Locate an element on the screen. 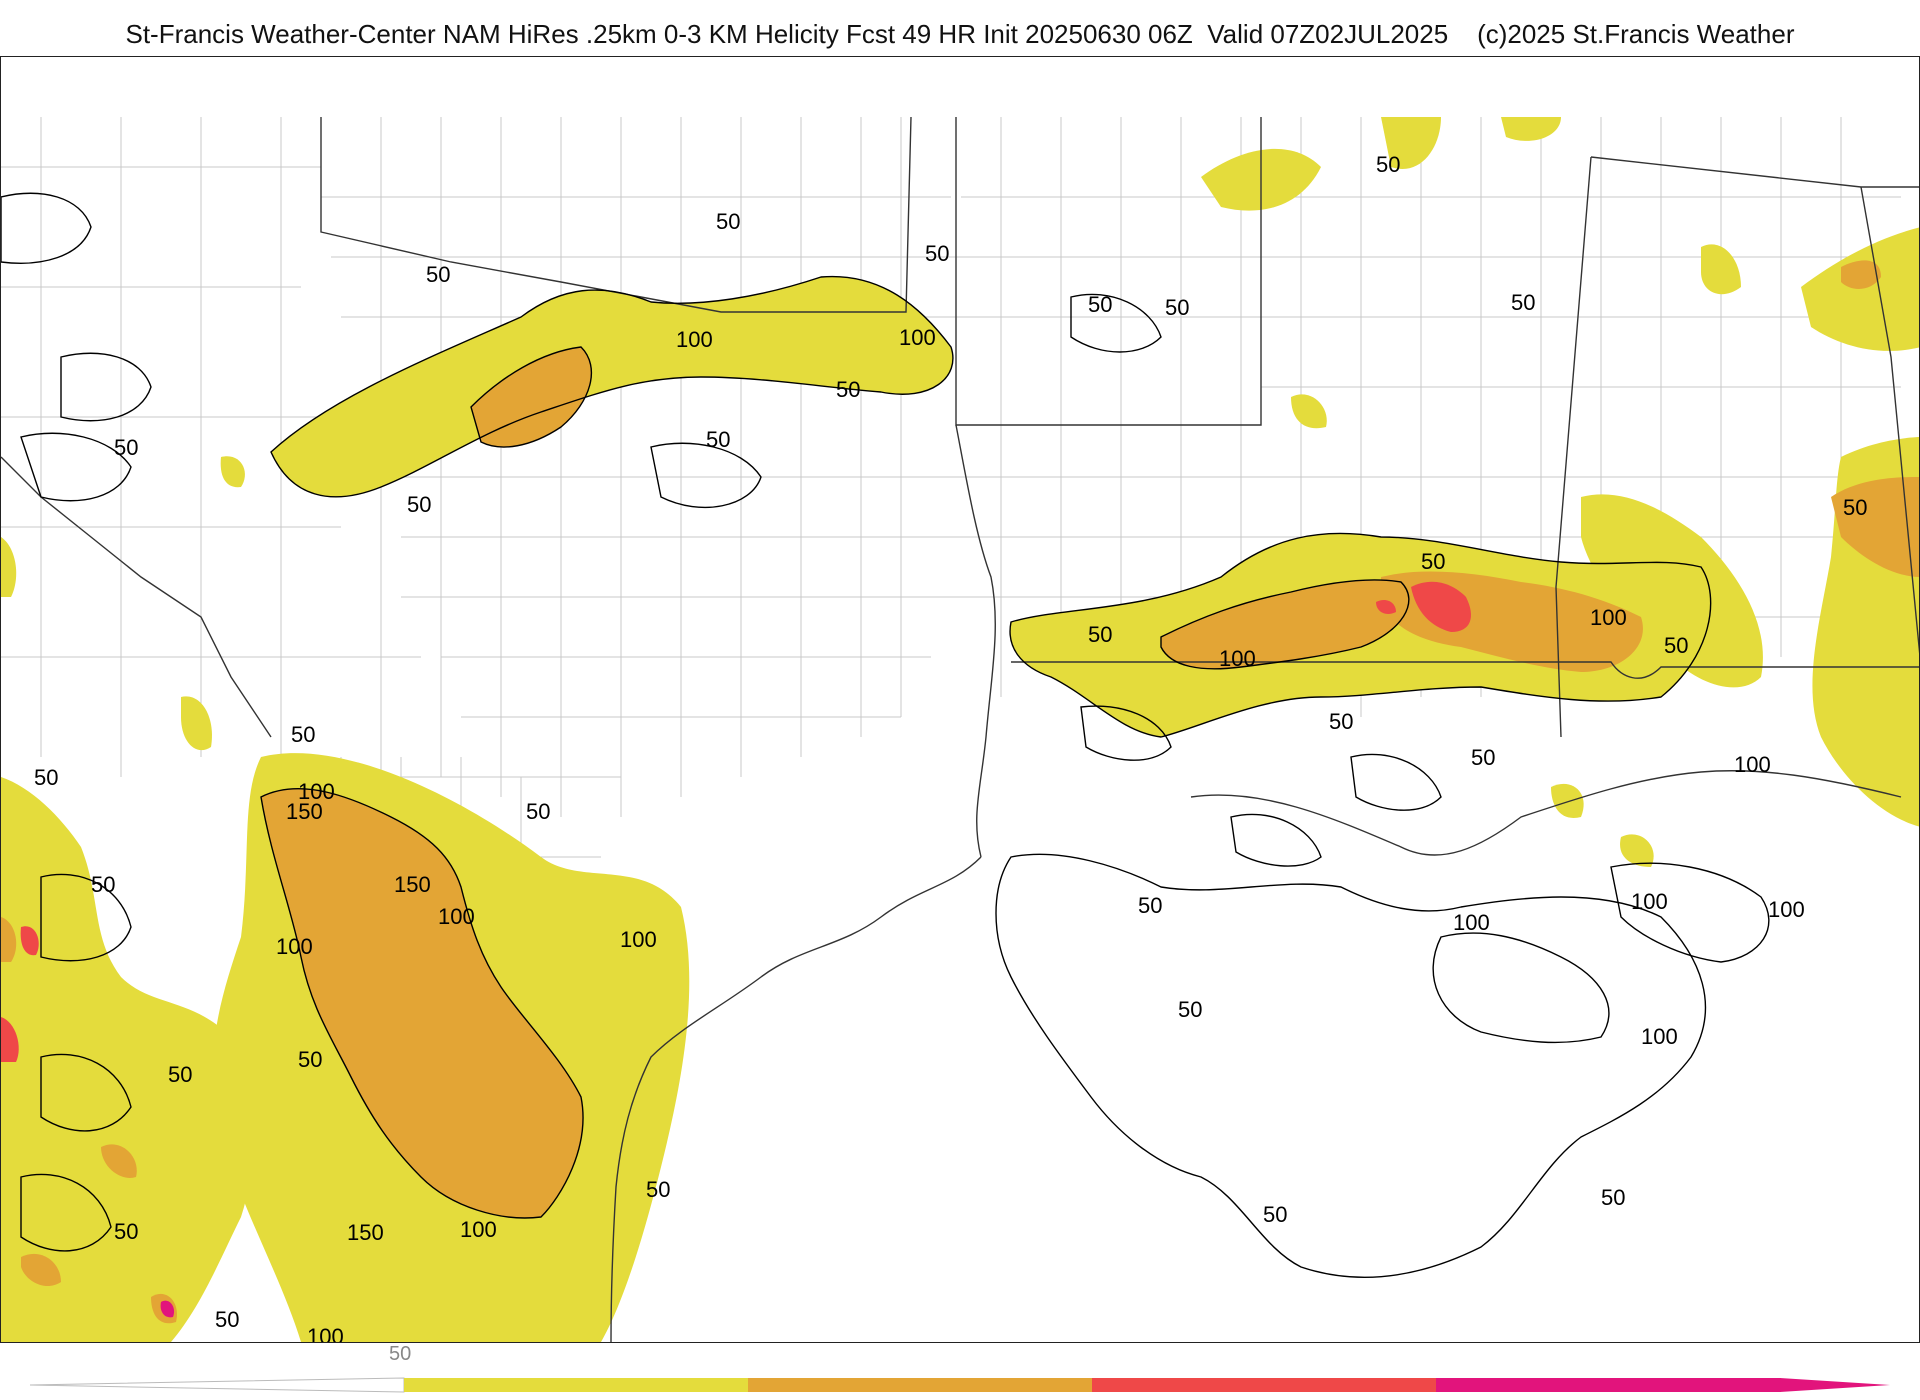 This screenshot has height=1400, width=1920. colorbar-right-triangle is located at coordinates (1835, 1385).